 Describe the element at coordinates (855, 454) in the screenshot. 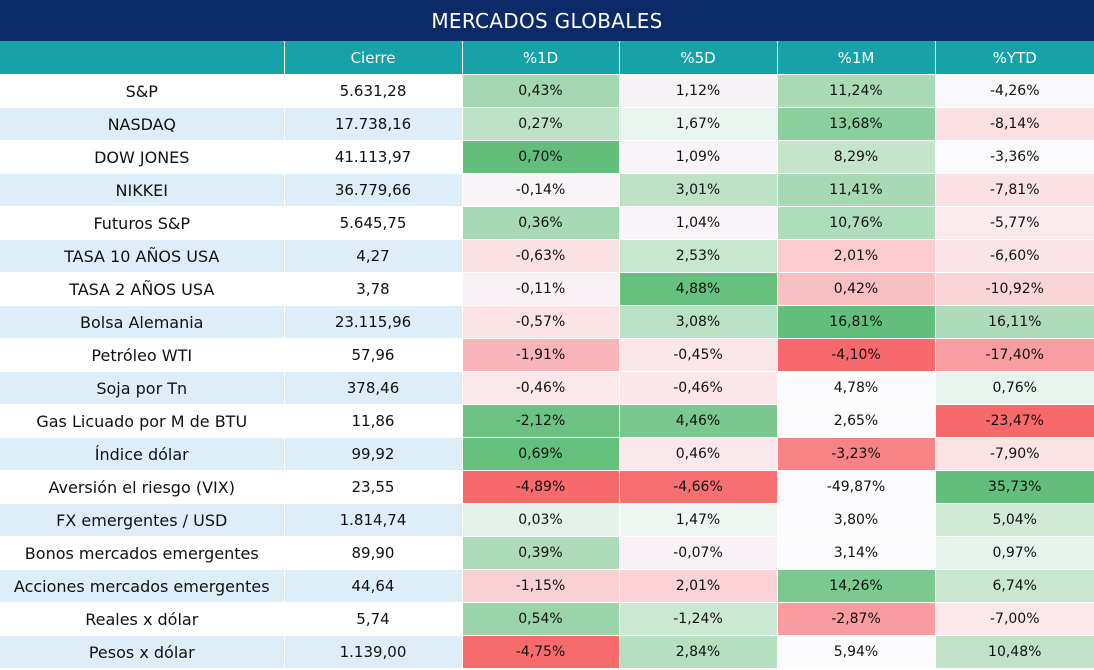

I see `cell-1m: -3,23%` at that location.